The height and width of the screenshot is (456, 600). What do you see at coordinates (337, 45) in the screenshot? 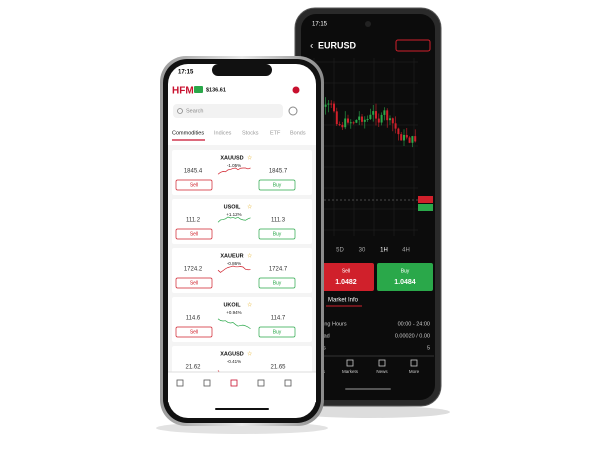
I see `symbol-title: EURUSD` at bounding box center [337, 45].